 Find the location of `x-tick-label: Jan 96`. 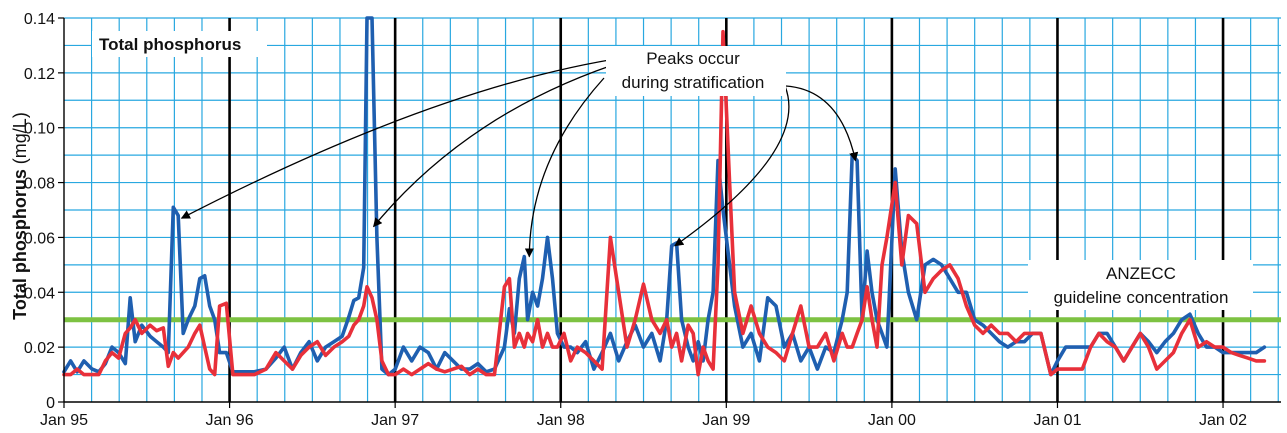

x-tick-label: Jan 96 is located at coordinates (230, 420).